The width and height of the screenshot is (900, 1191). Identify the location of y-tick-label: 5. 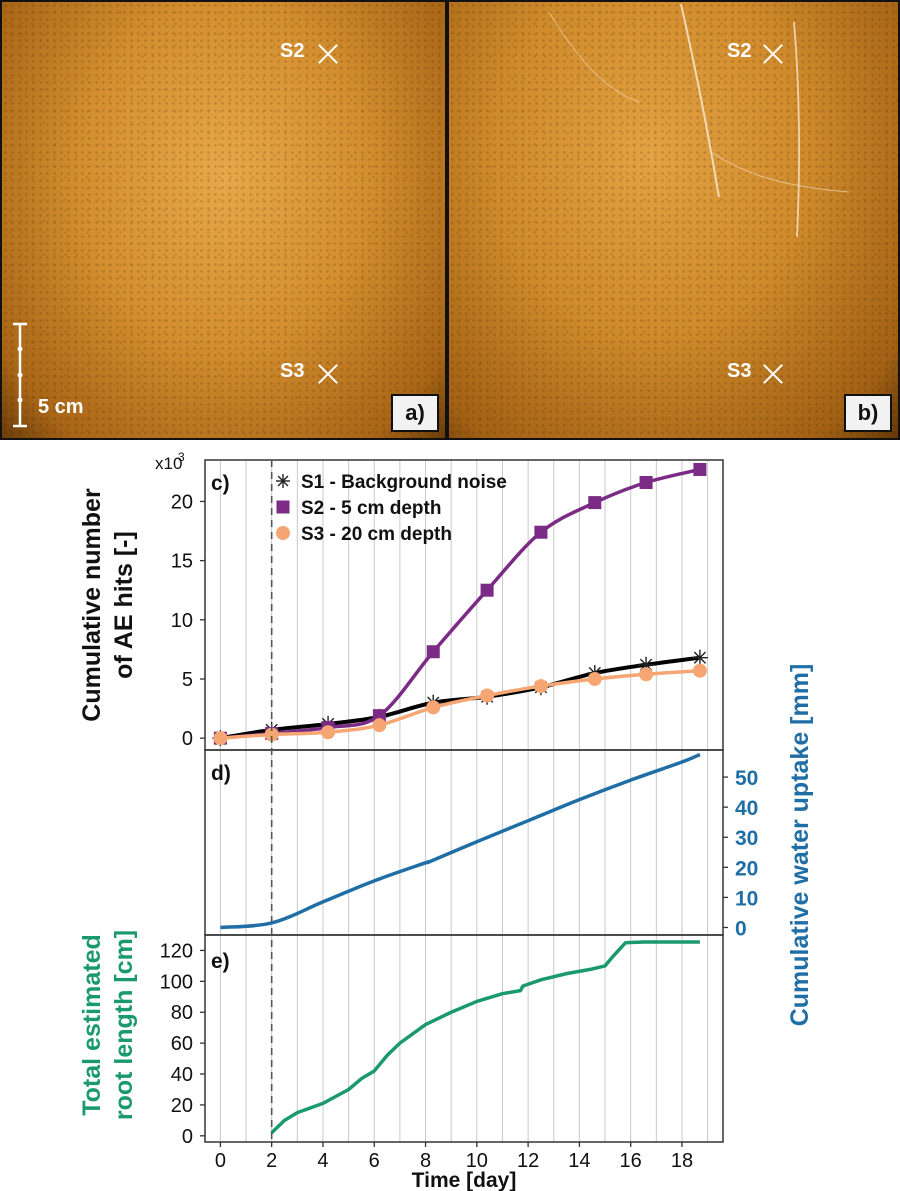
(187, 680).